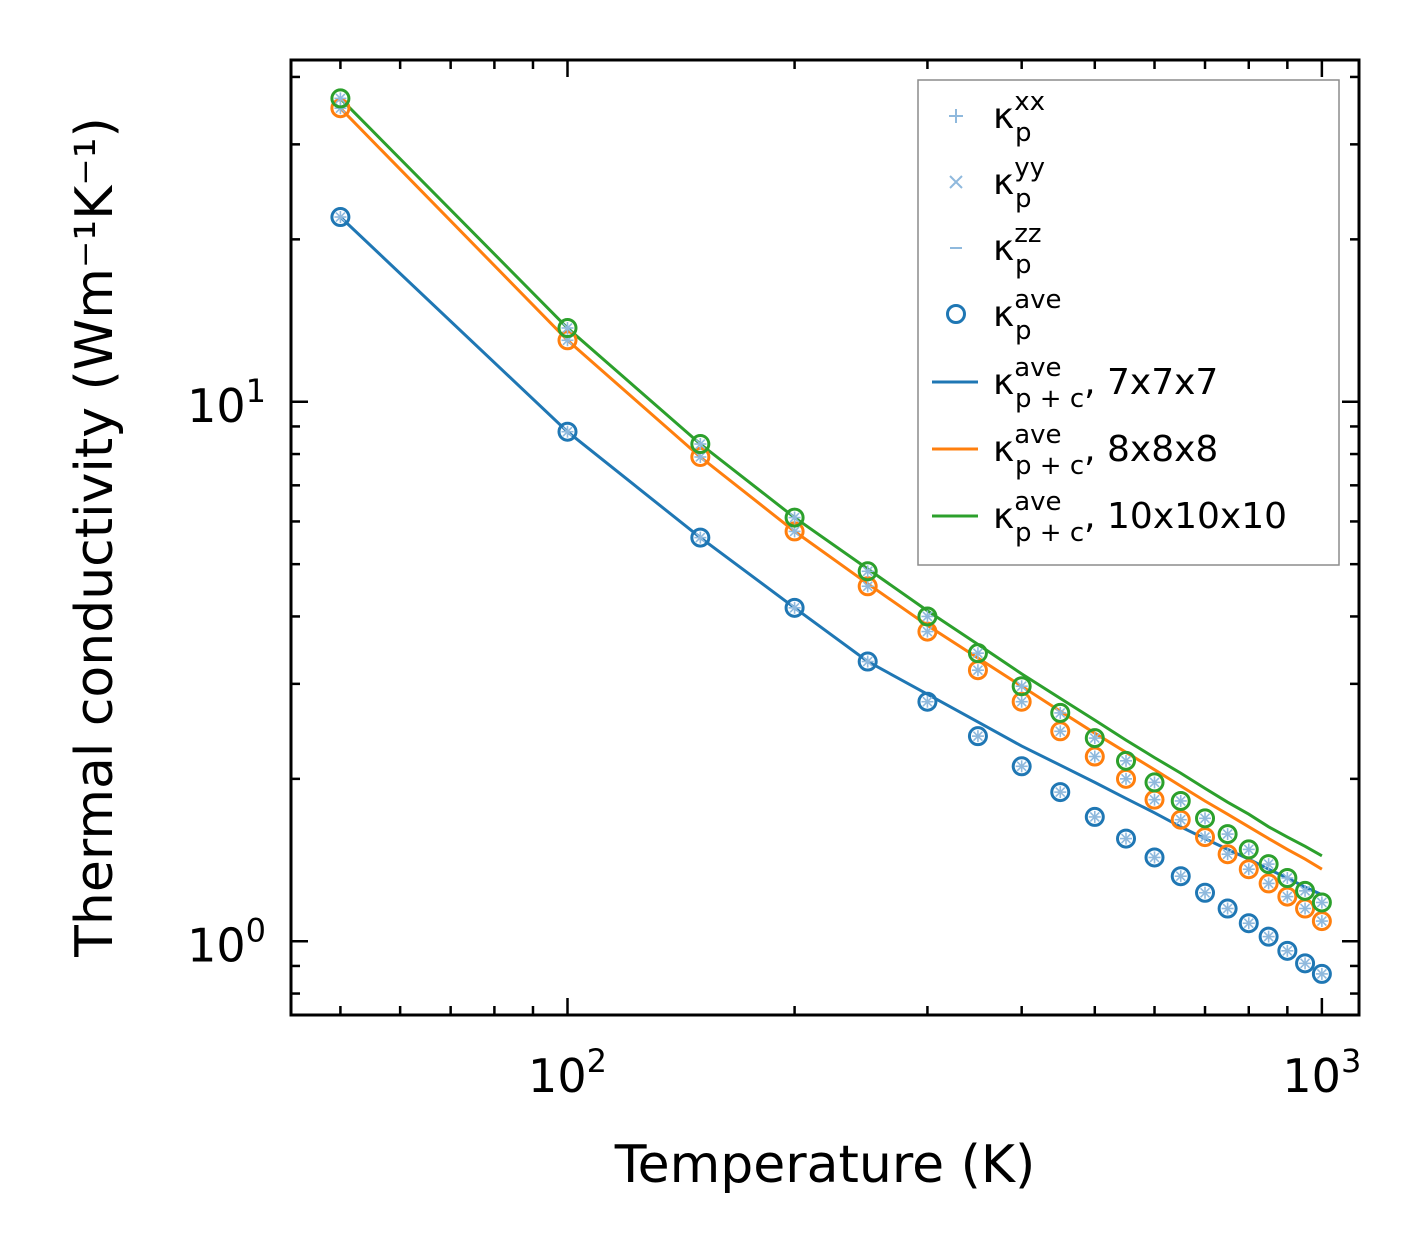 The height and width of the screenshot is (1254, 1421). What do you see at coordinates (956, 182) in the screenshot?
I see `legend-x-marker` at bounding box center [956, 182].